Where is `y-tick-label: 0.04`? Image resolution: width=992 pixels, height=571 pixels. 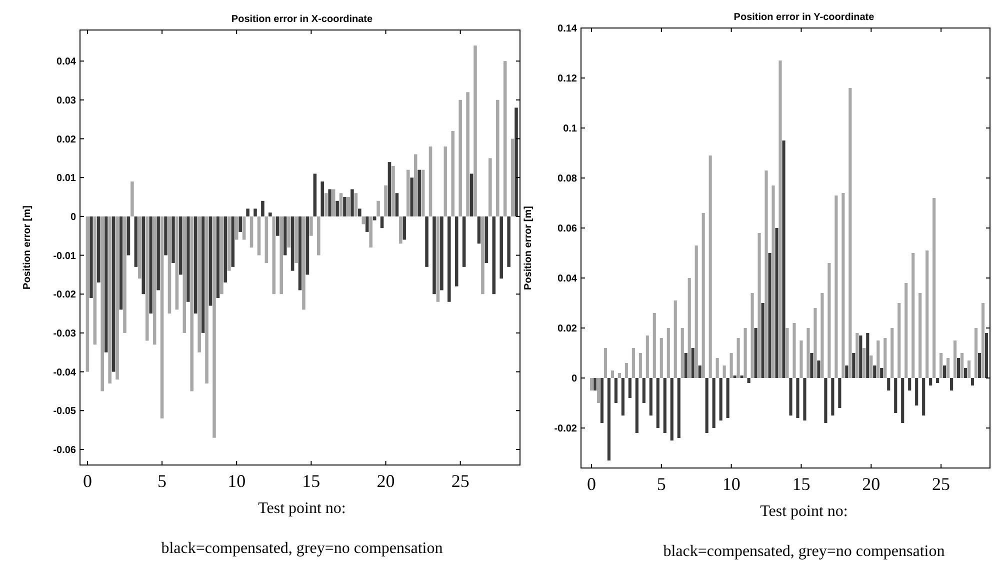 y-tick-label: 0.04 is located at coordinates (66, 62).